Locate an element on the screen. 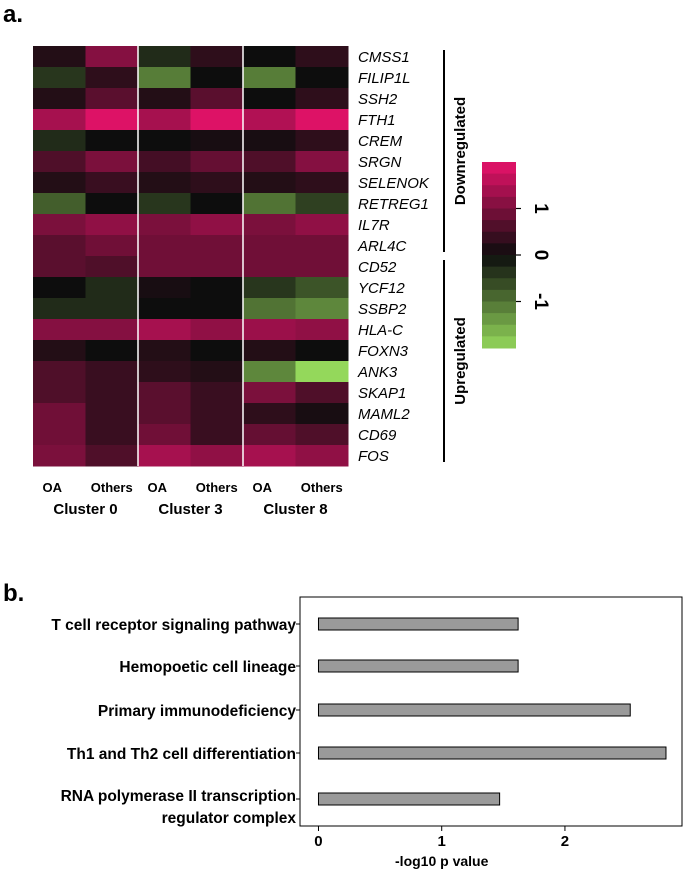 The image size is (685, 876). gene-label: IL7R is located at coordinates (374, 225).